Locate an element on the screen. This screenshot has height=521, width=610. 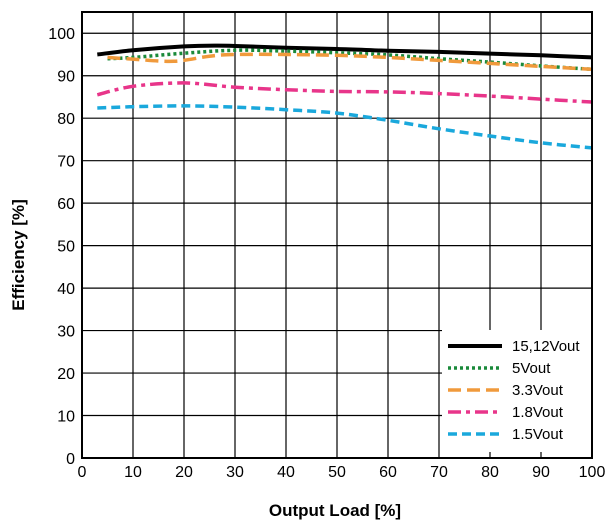
x-tick-label: 100 is located at coordinates (592, 472).